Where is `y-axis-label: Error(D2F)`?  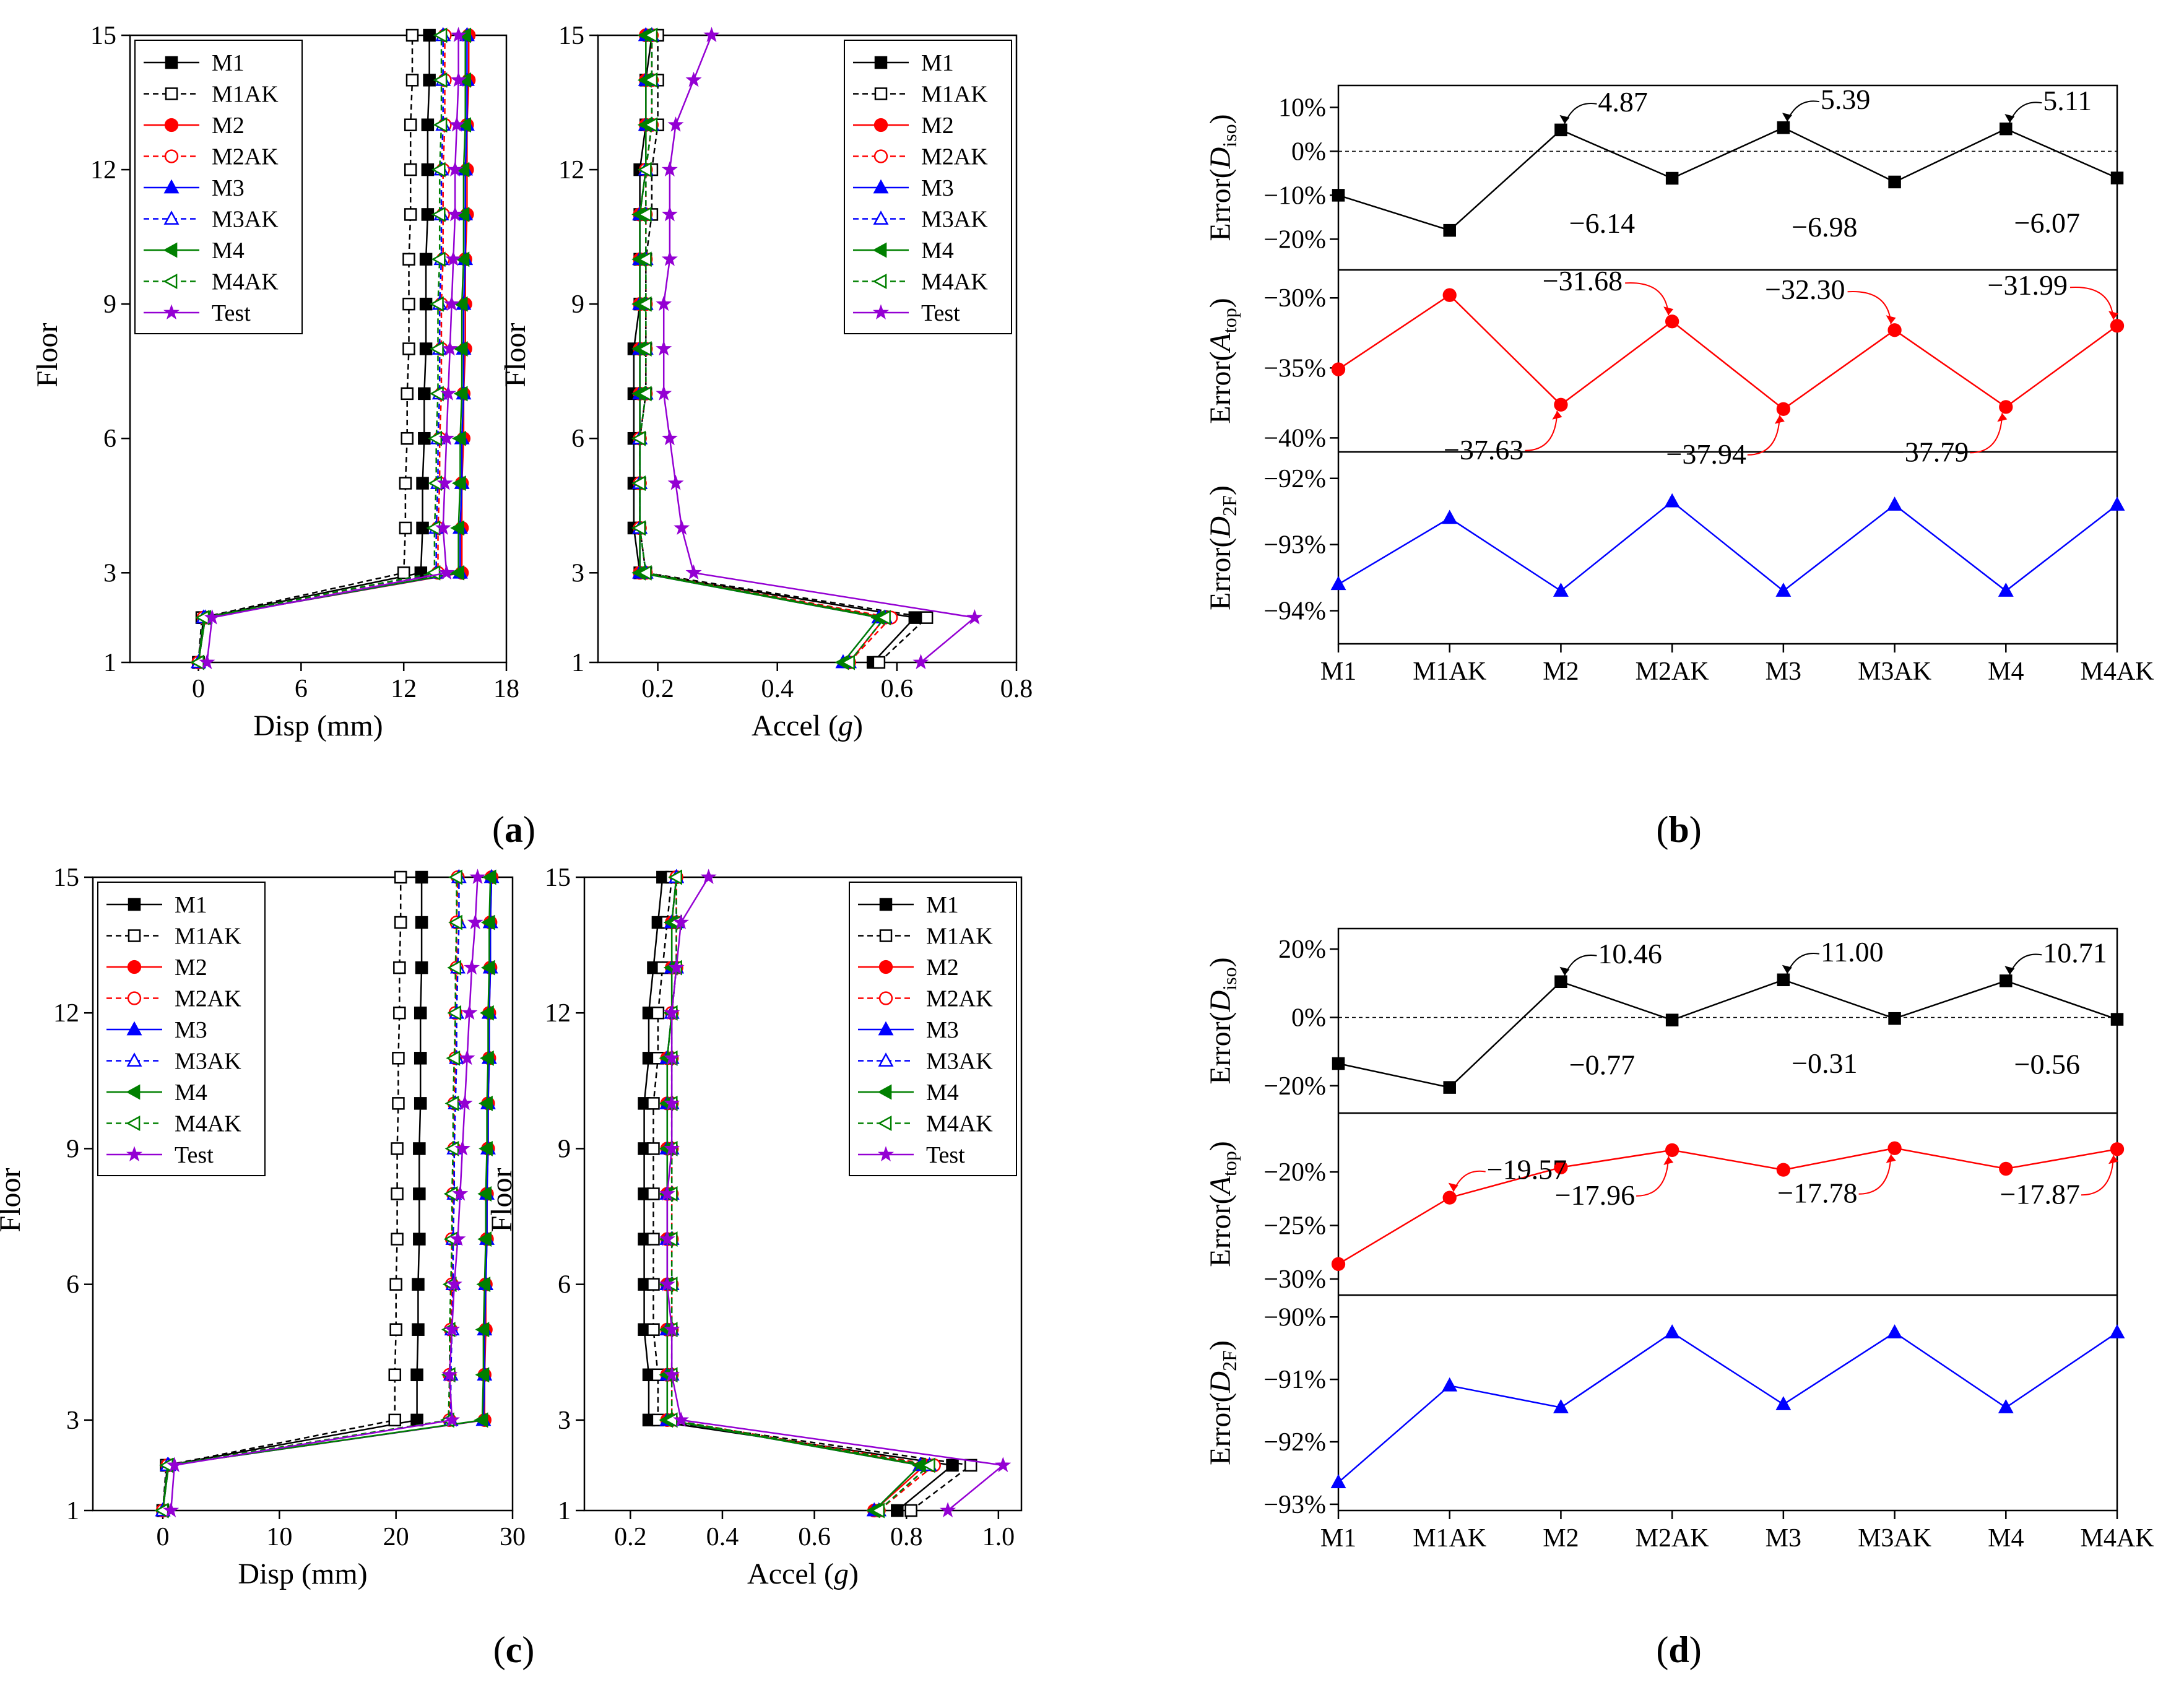
y-axis-label: Error(D2F) is located at coordinates (1222, 1402).